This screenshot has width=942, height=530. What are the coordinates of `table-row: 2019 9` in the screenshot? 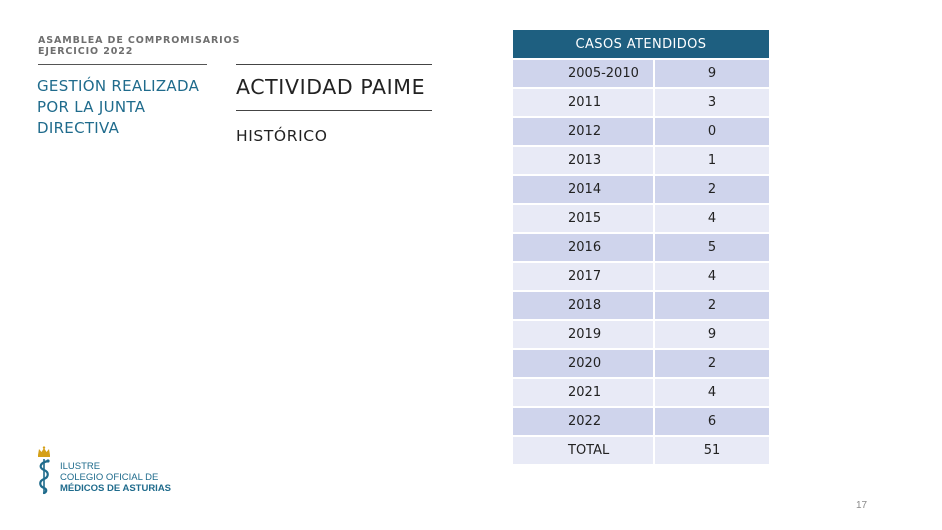 It's located at (641, 335).